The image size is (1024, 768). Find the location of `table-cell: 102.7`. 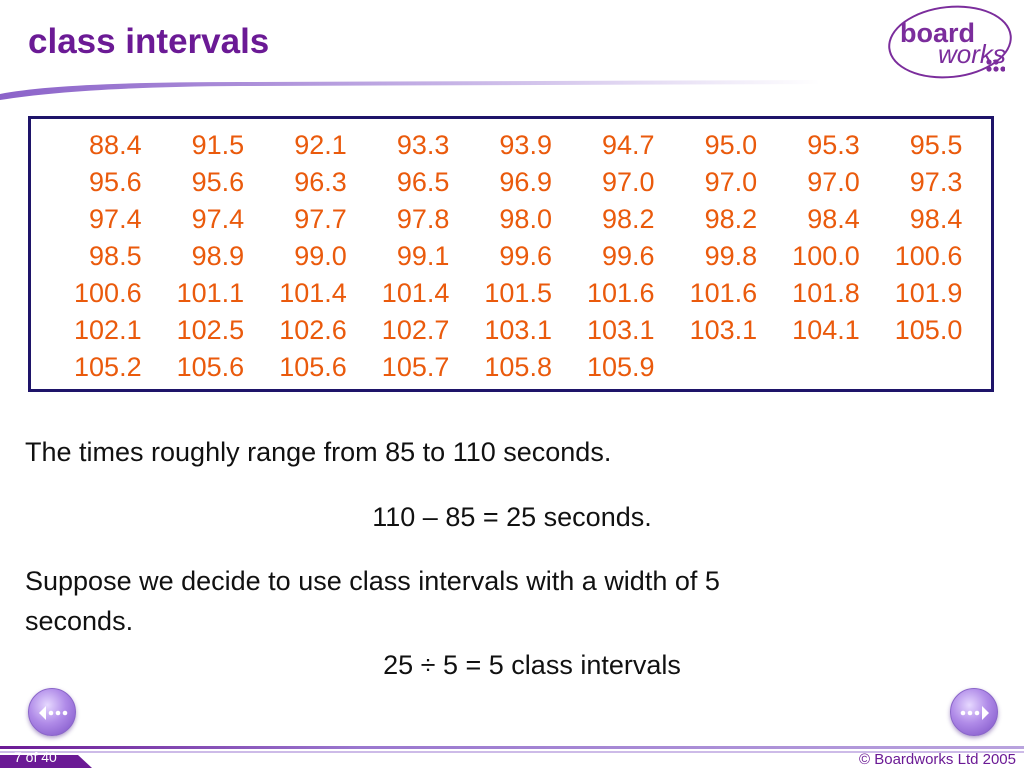

table-cell: 102.7 is located at coordinates (415, 330).